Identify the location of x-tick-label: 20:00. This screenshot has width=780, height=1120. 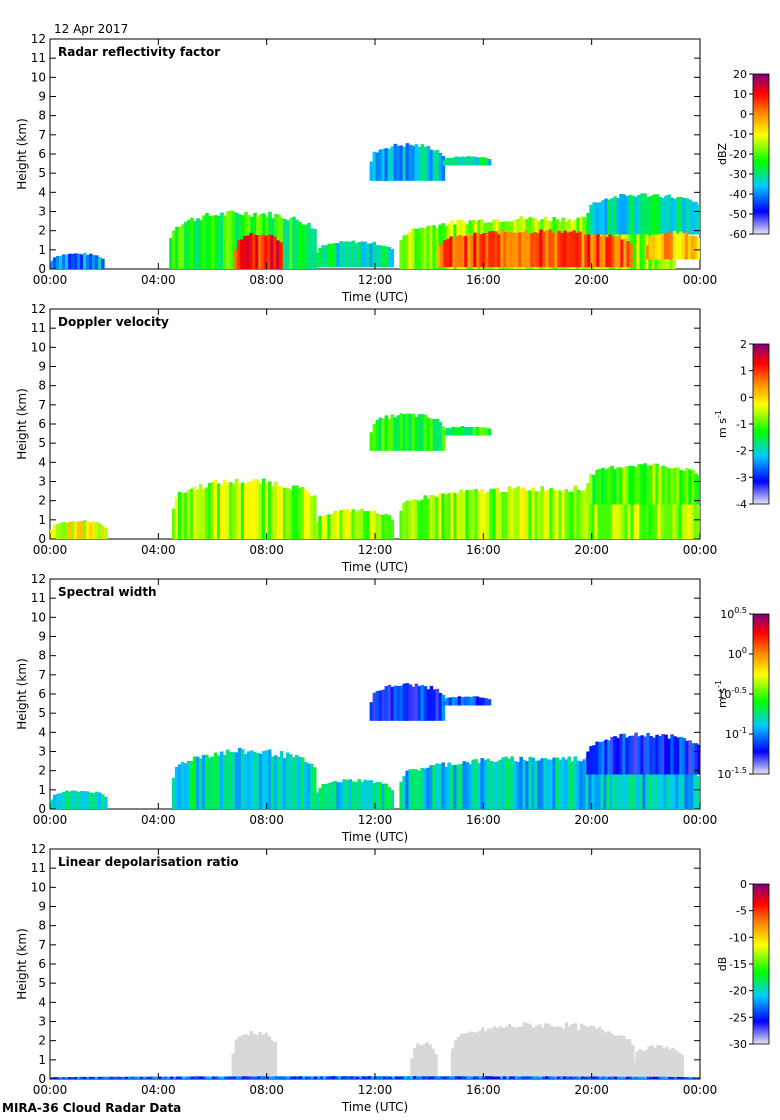
(591, 1090).